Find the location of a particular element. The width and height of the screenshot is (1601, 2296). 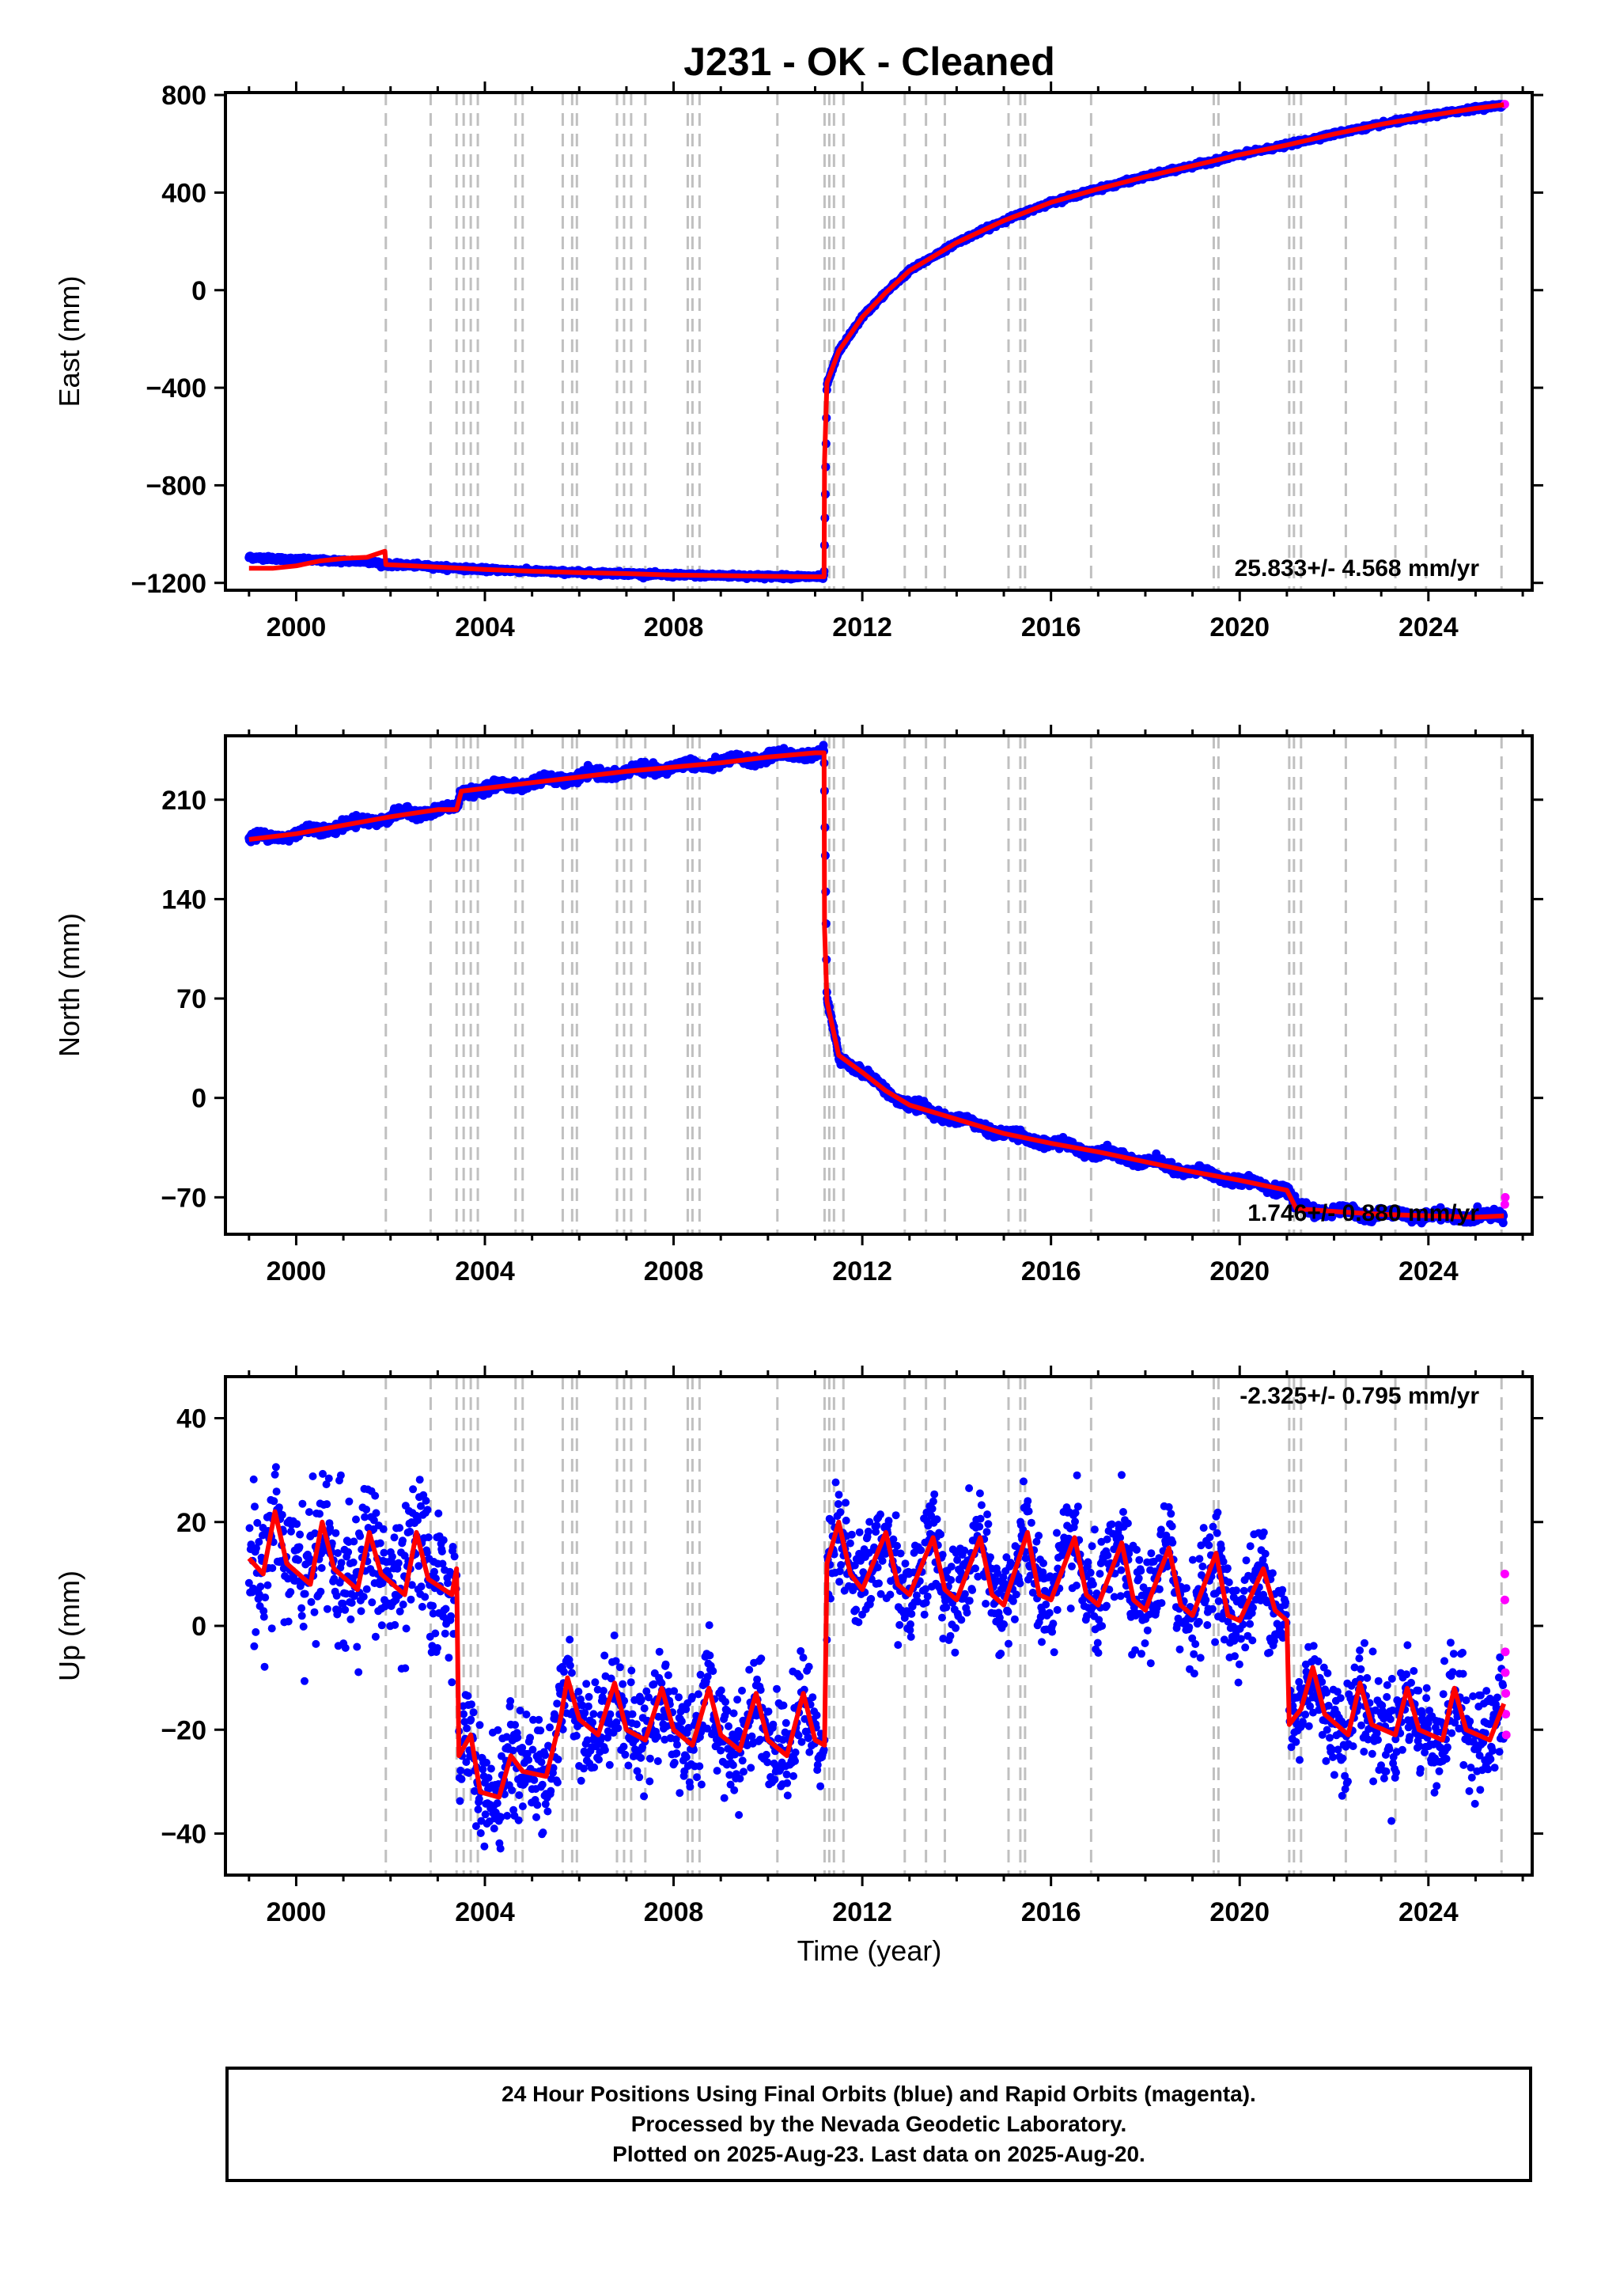

y-tick-label: −400 is located at coordinates (176, 388).